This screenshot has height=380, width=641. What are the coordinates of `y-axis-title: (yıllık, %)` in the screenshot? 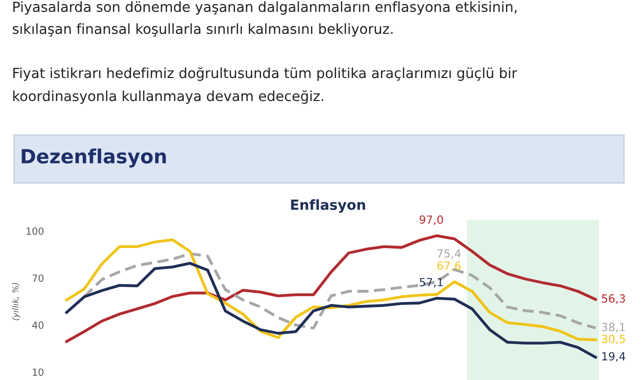 It's located at (16, 301).